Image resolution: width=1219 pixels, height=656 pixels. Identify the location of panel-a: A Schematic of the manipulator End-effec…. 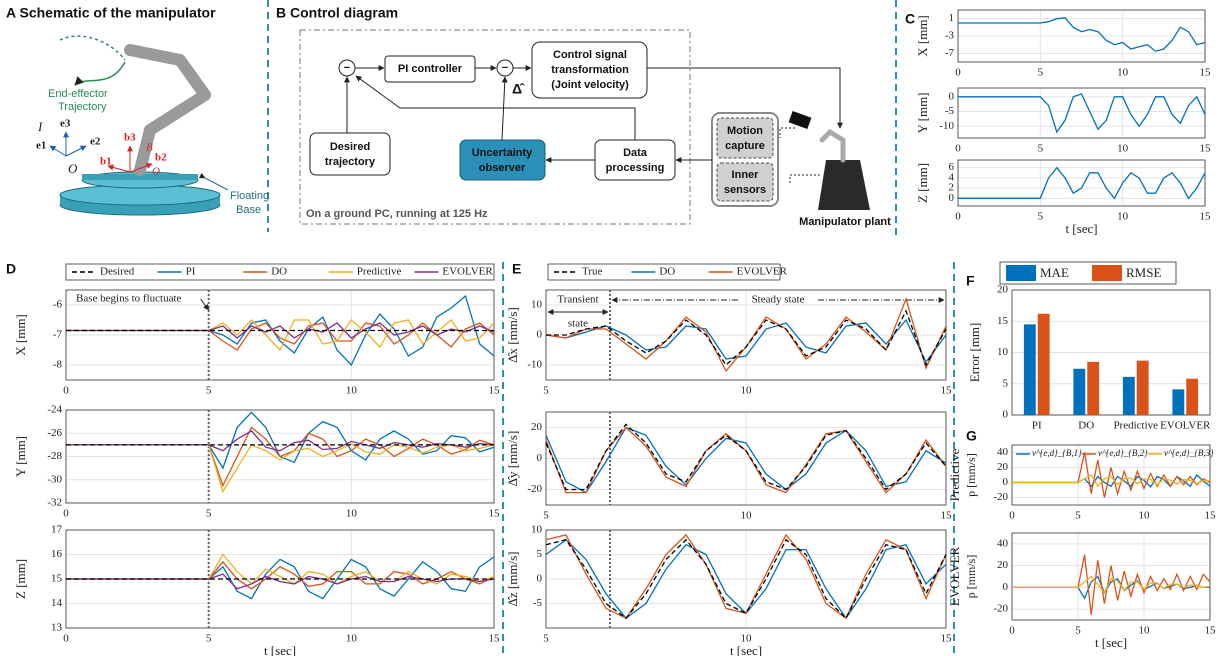
(137, 110).